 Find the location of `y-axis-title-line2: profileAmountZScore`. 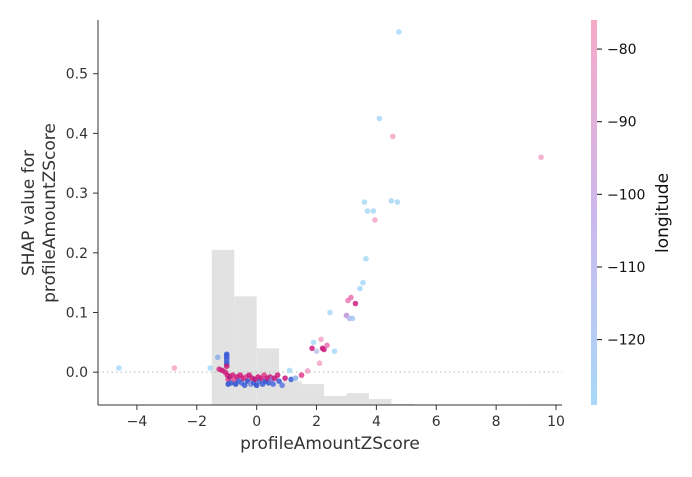

y-axis-title-line2: profileAmountZScore is located at coordinates (50, 213).